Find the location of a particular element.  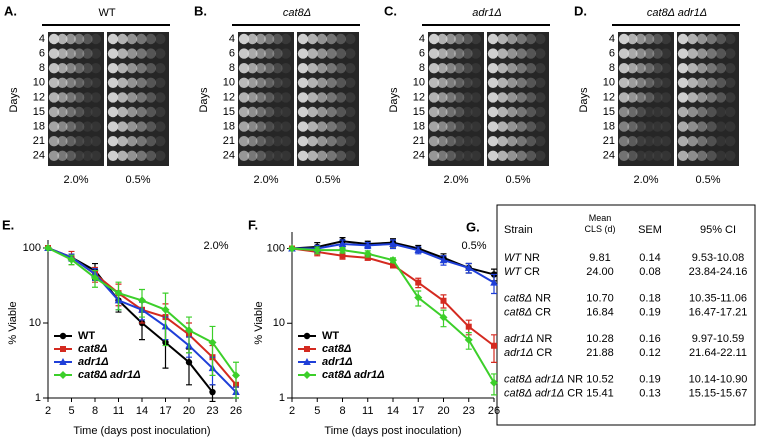

y-tick-label: 100 is located at coordinates (276, 248).